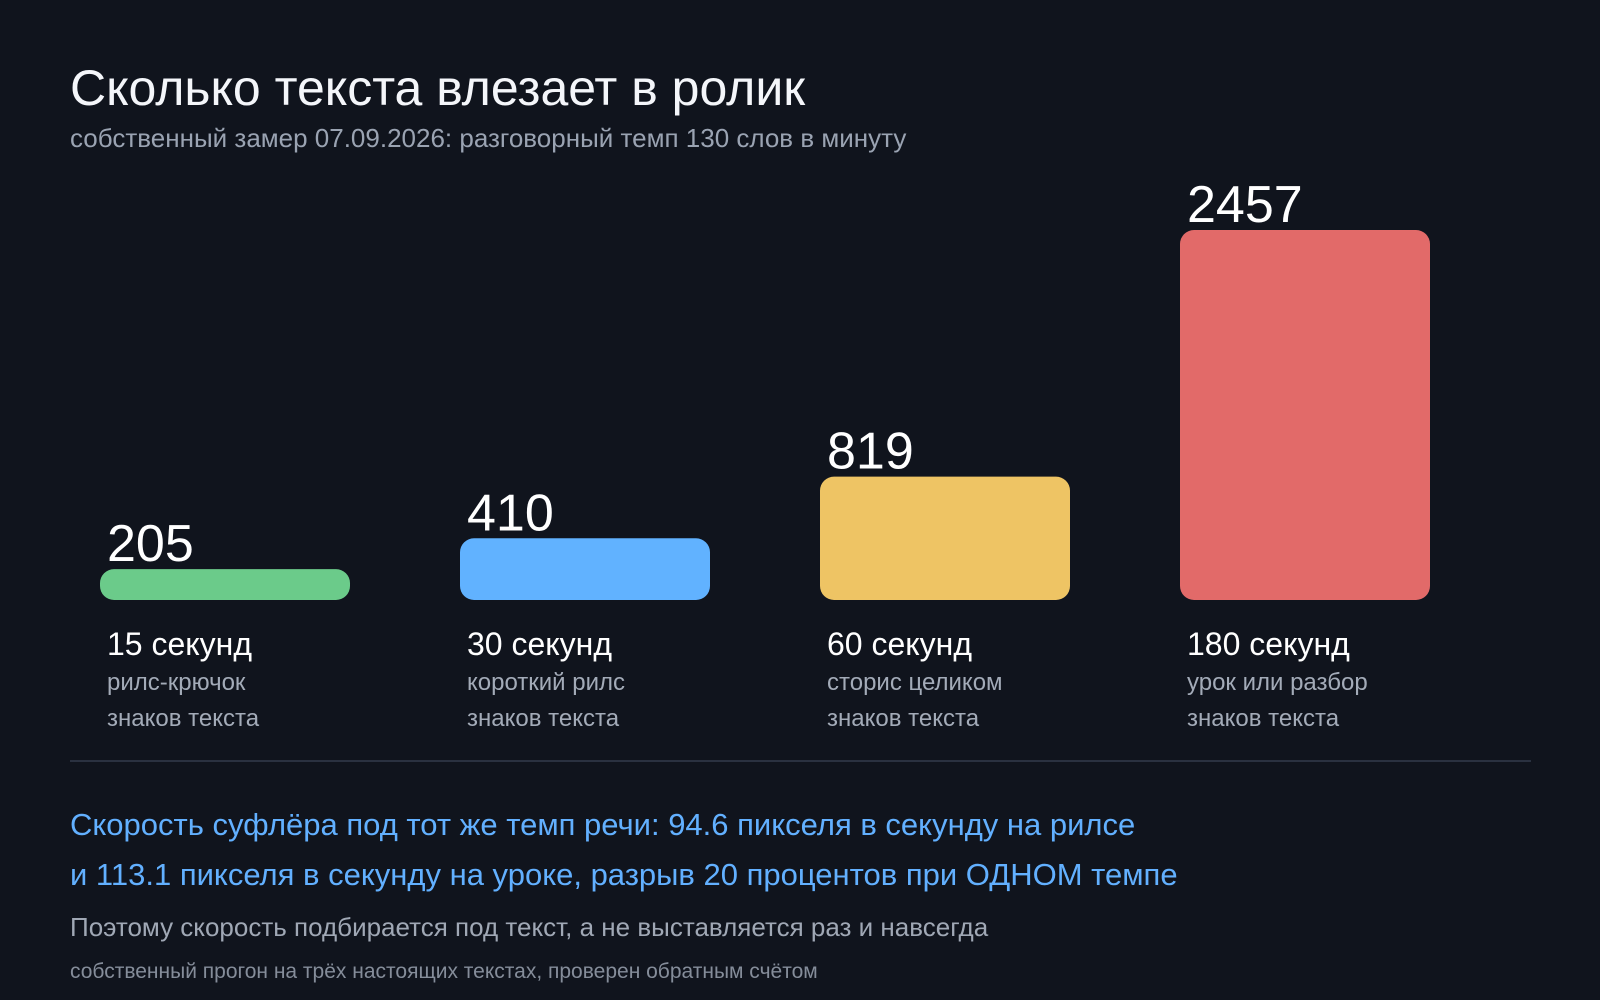 This screenshot has width=1600, height=1000. Describe the element at coordinates (899, 644) in the screenshot. I see `category-label: 60 секунд` at that location.